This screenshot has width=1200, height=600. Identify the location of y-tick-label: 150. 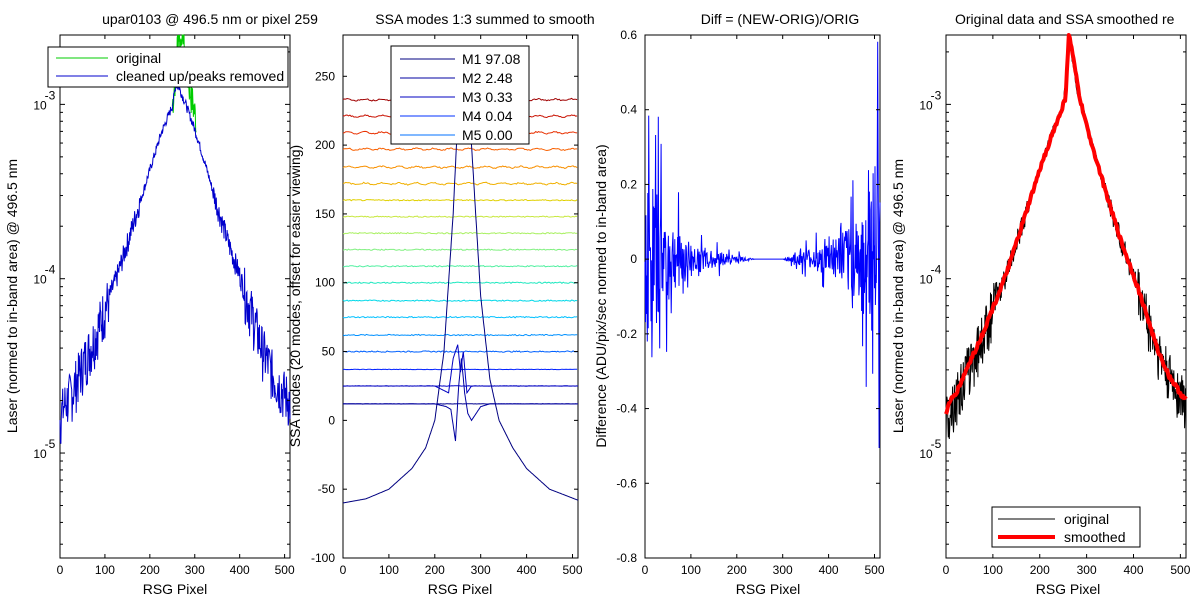
(325, 214).